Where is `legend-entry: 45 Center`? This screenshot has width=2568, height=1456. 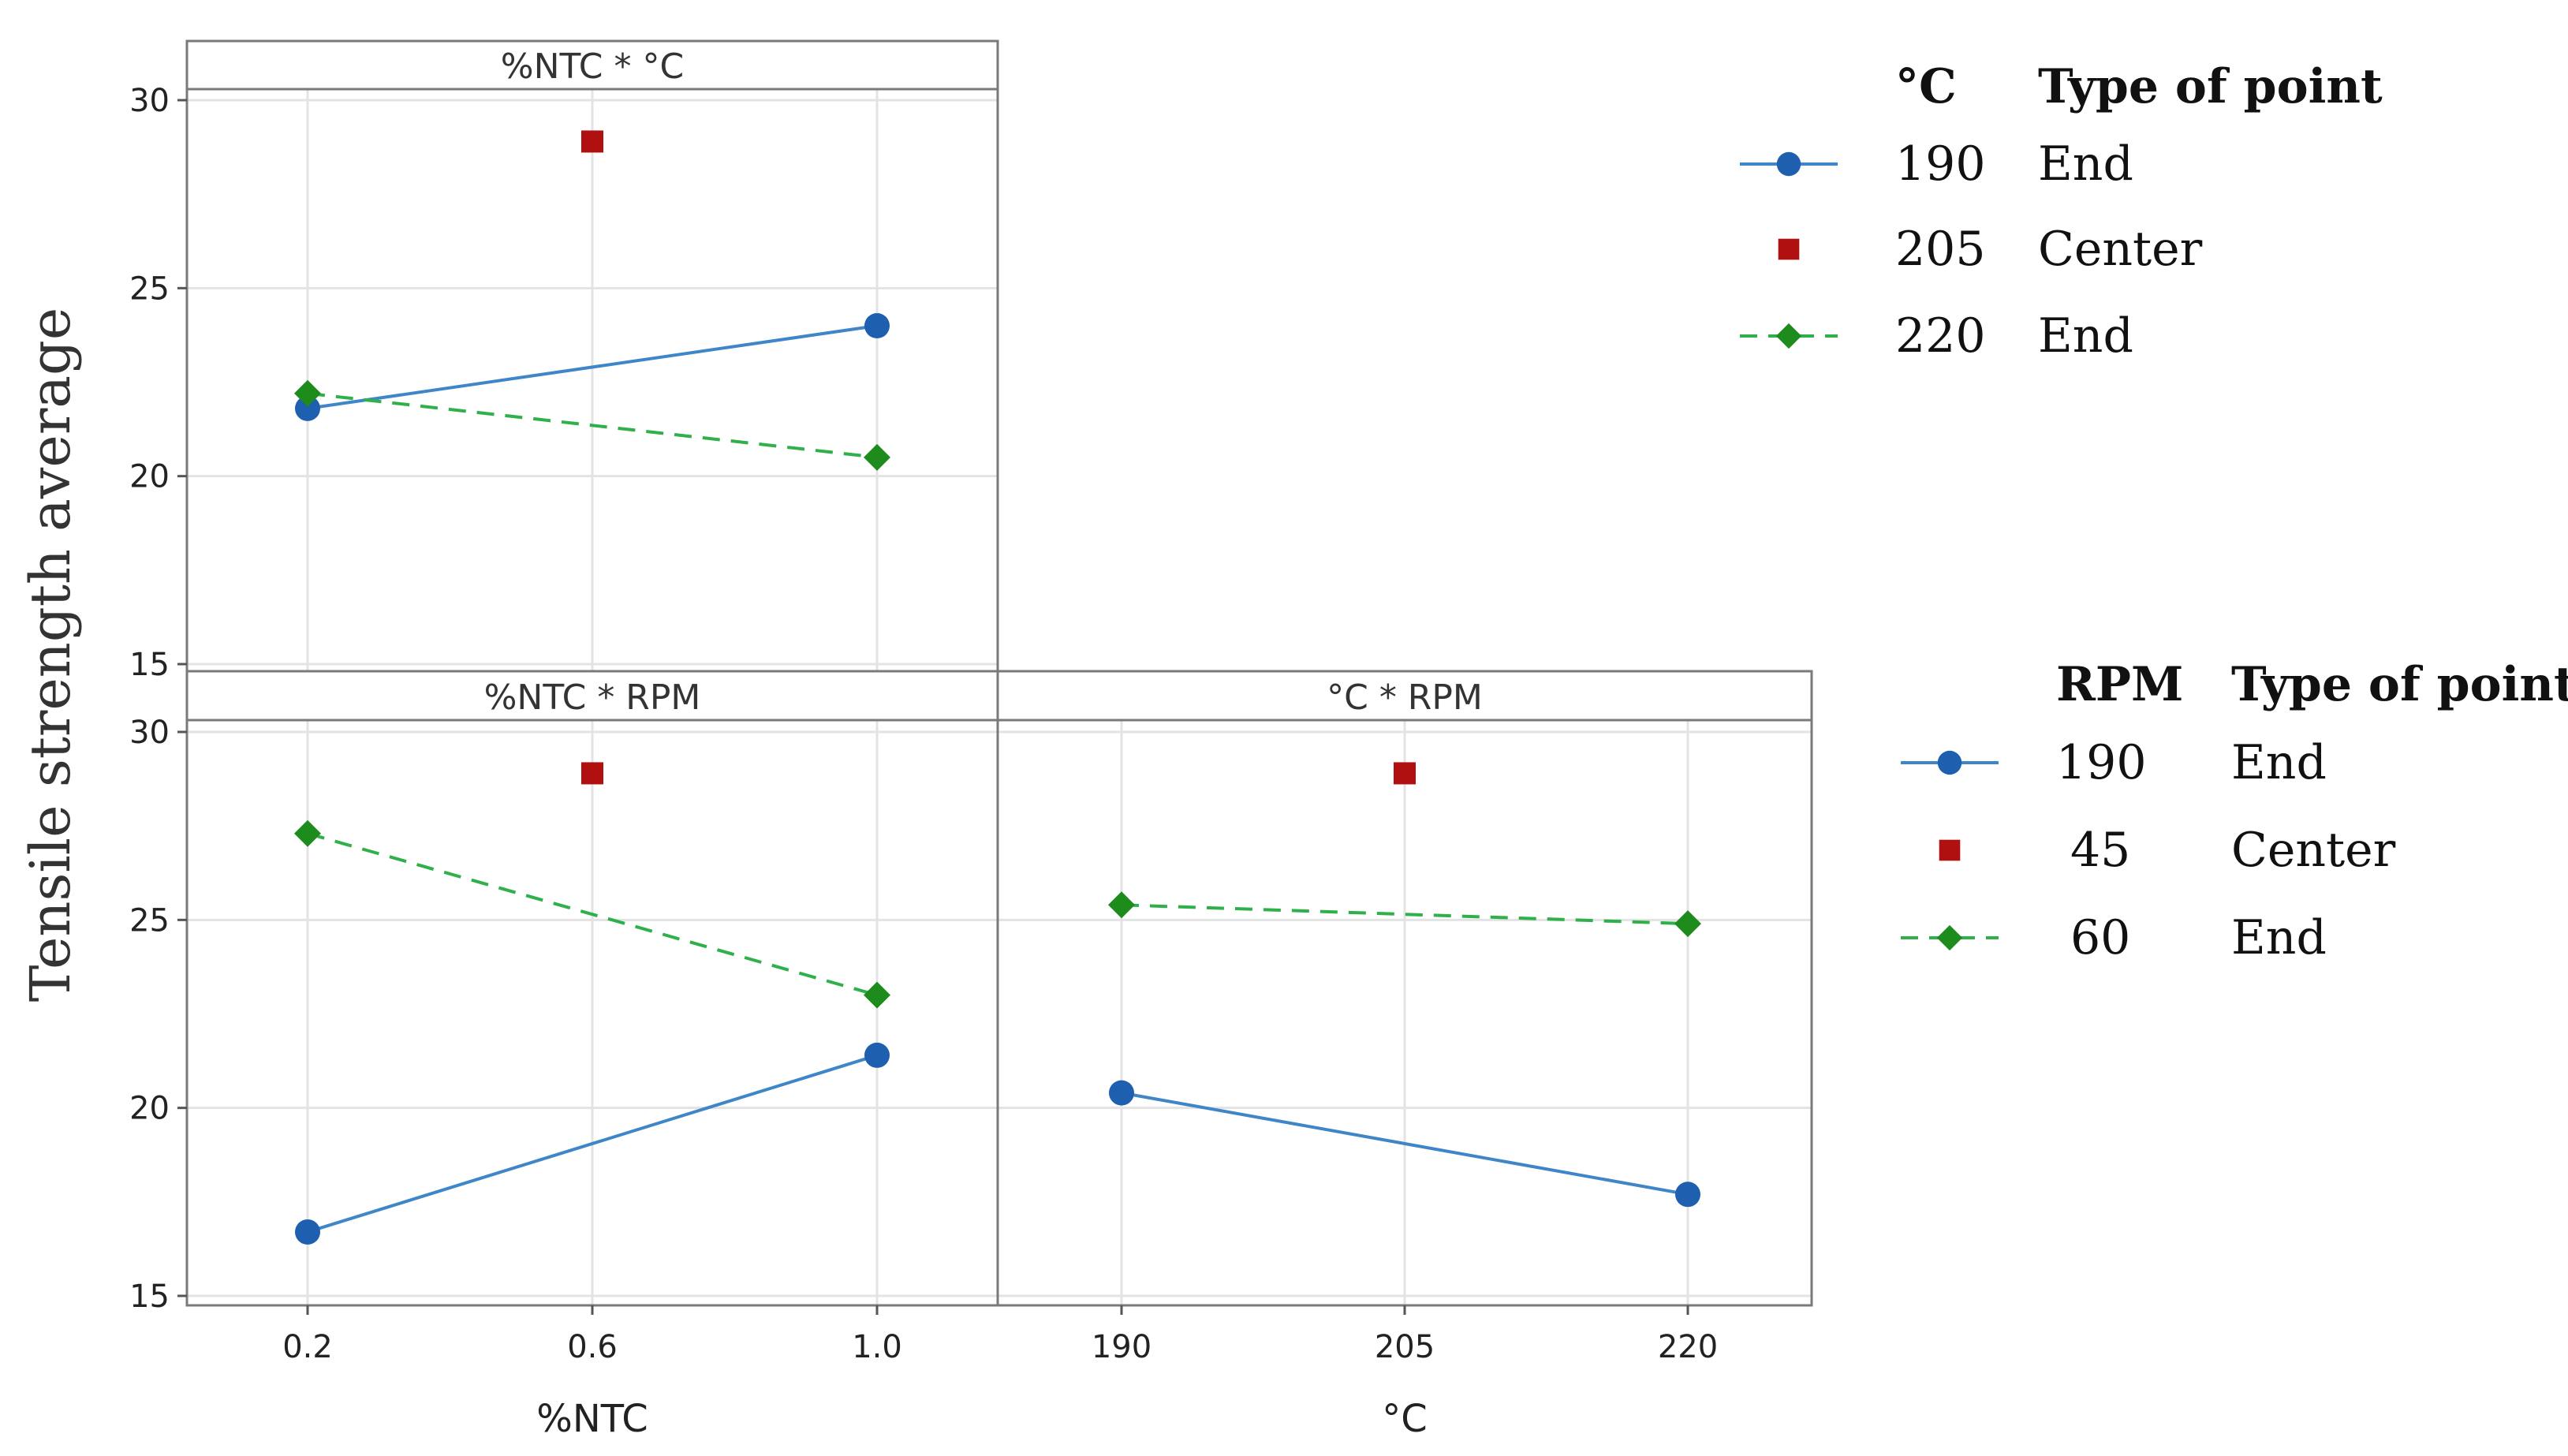 legend-entry: 45 Center is located at coordinates (2168, 850).